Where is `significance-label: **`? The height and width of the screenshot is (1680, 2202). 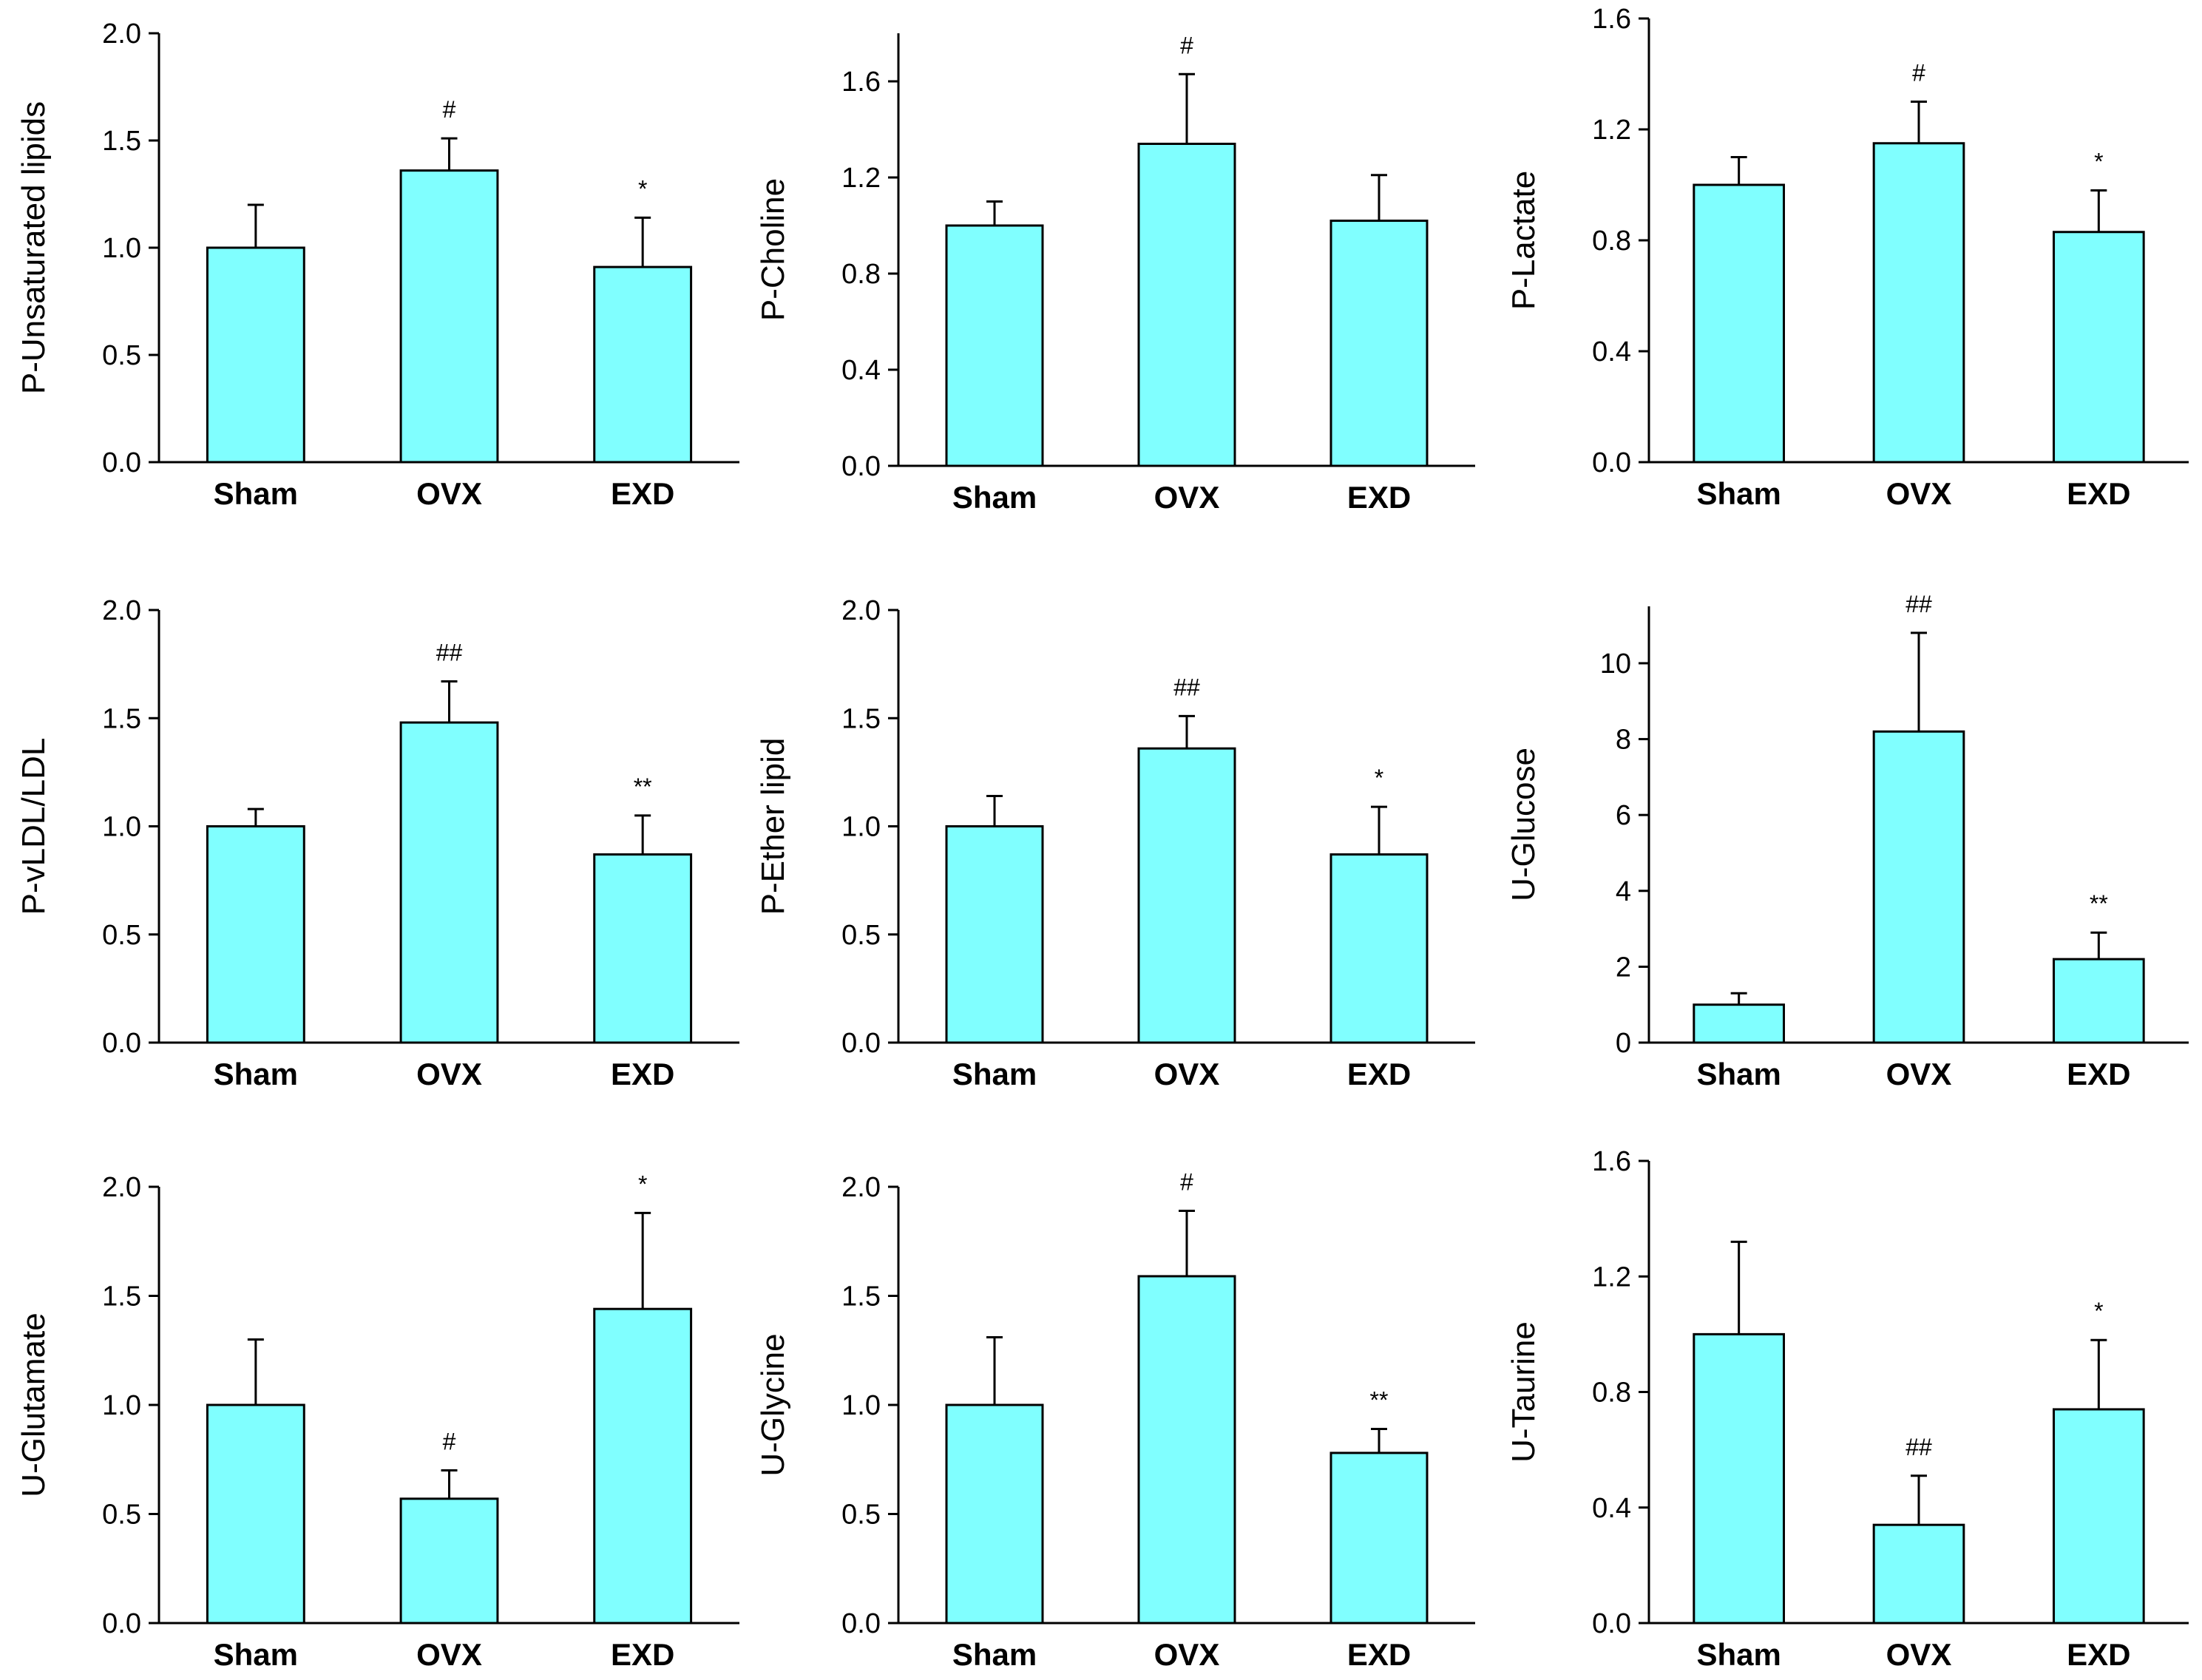
significance-label: ** is located at coordinates (643, 787).